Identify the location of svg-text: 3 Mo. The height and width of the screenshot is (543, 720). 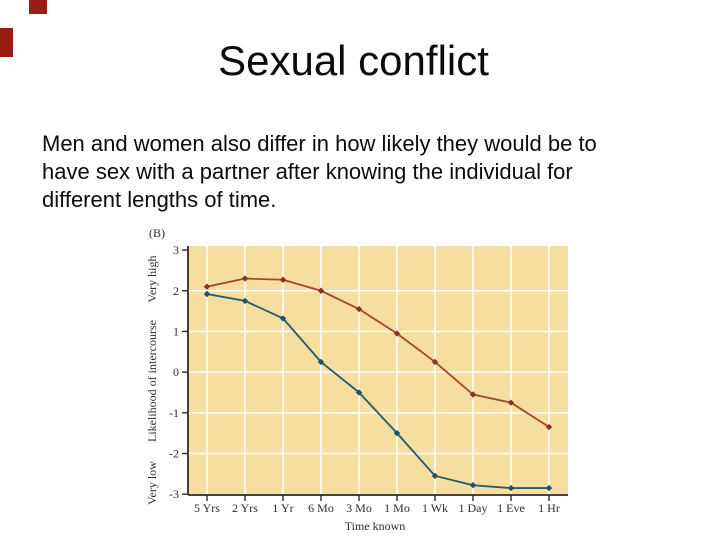
(359, 508).